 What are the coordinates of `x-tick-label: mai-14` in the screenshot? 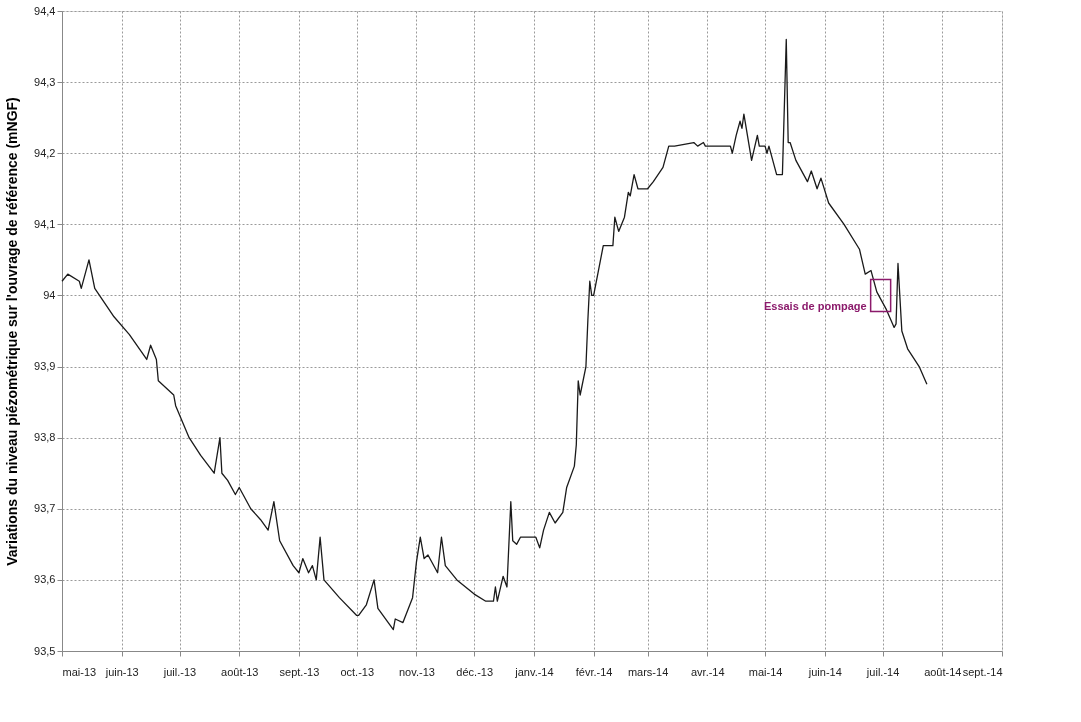 It's located at (765, 671).